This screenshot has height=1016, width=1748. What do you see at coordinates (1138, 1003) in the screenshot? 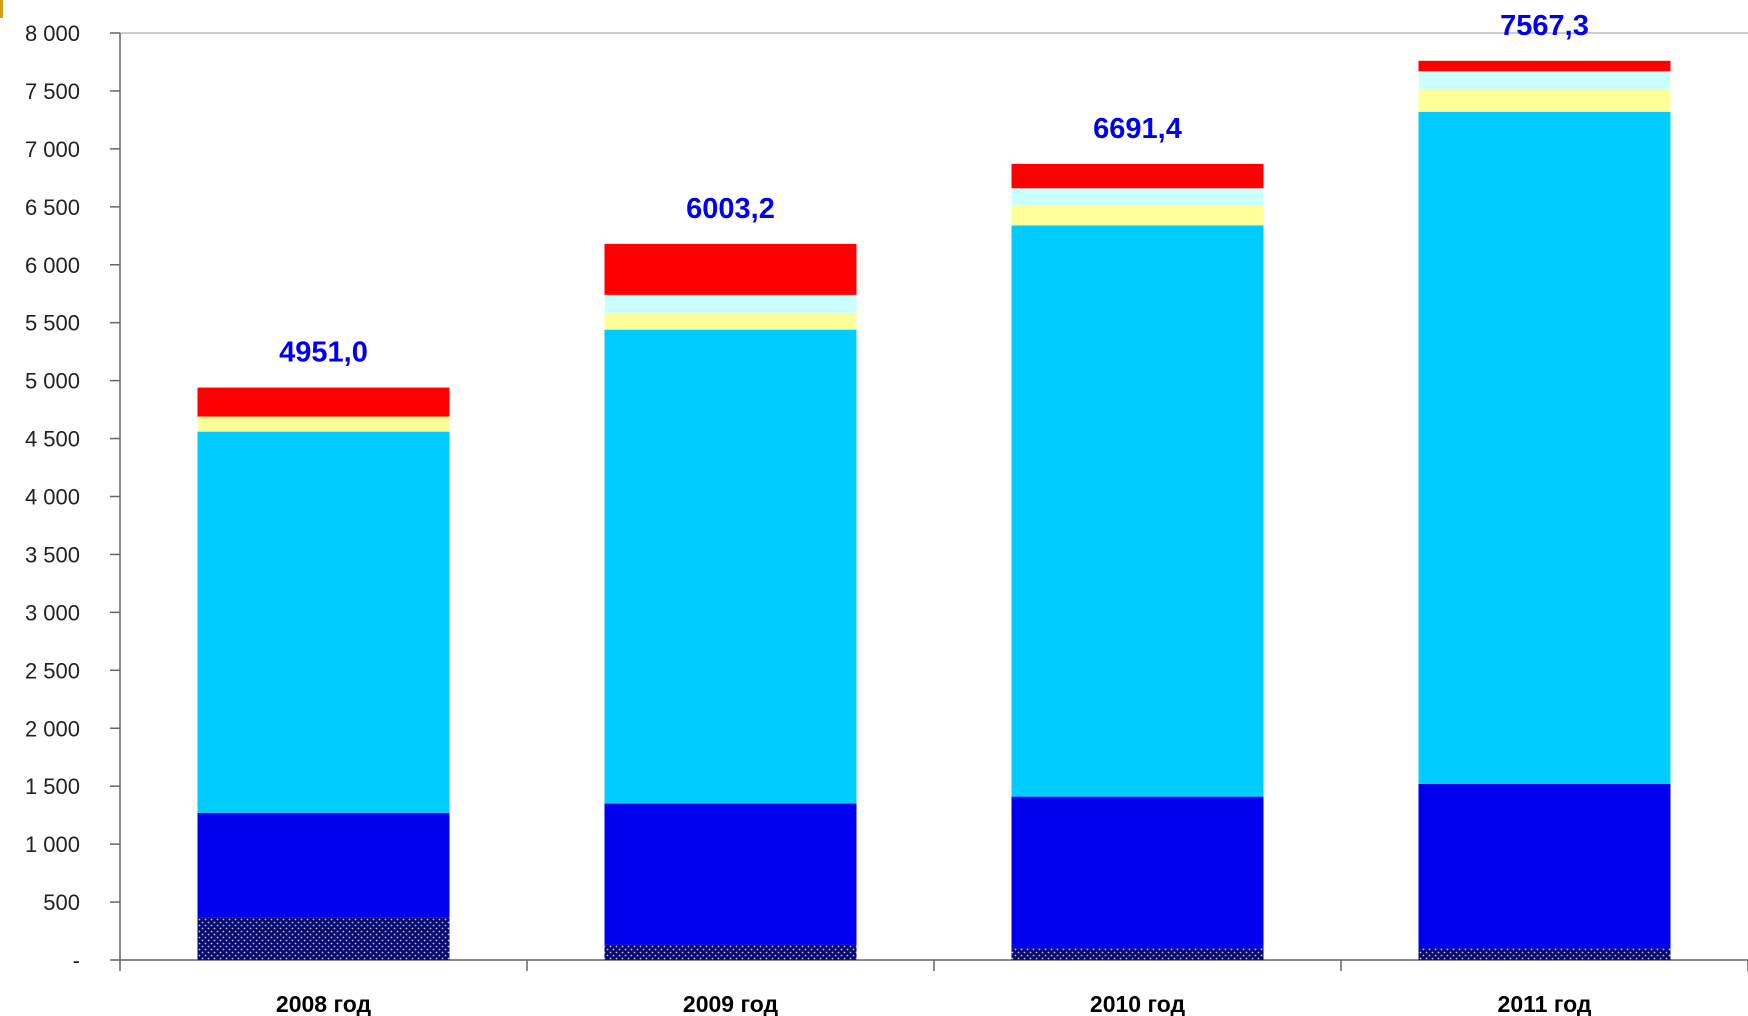
I see `x-tick-label: 2010 год` at bounding box center [1138, 1003].